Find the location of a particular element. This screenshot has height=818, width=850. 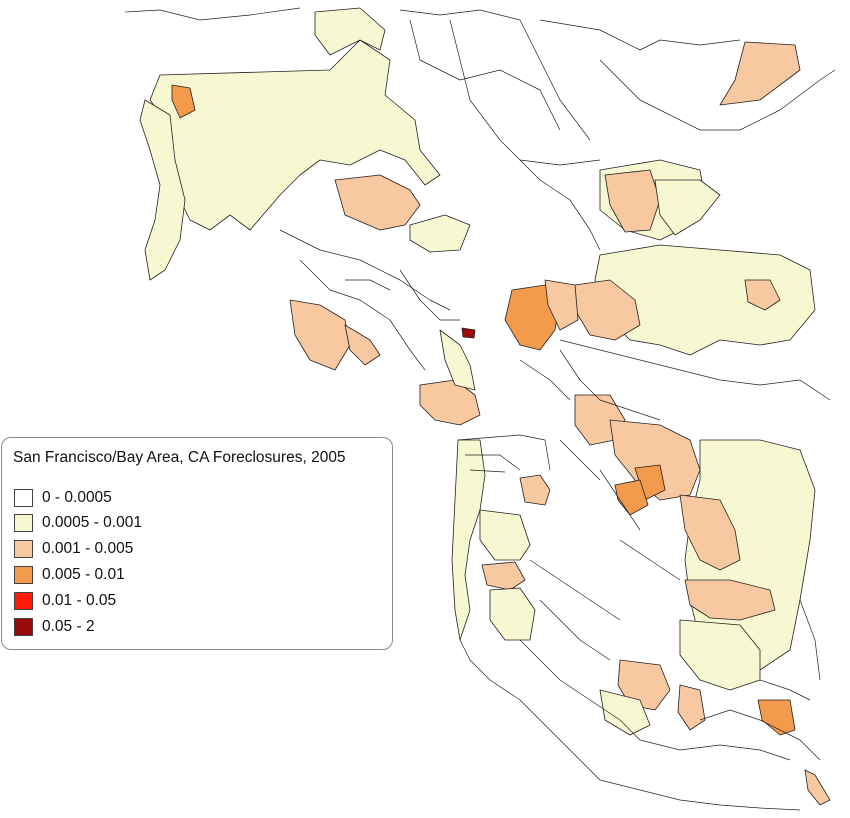

legend-label: 0.005 - 0.01 is located at coordinates (83, 574).